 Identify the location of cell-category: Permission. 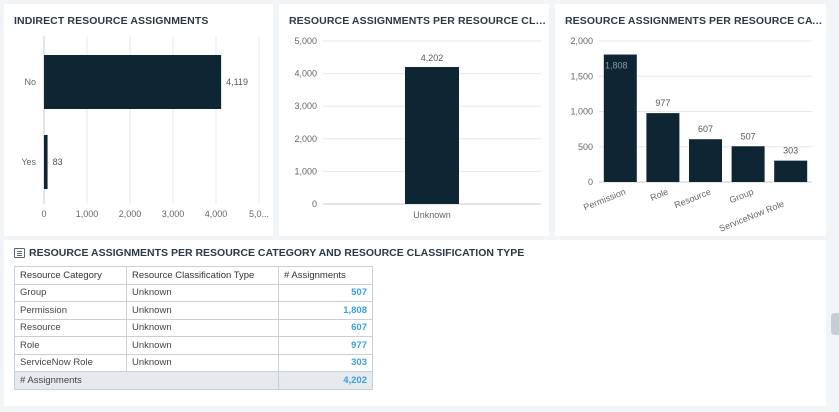
(70, 310).